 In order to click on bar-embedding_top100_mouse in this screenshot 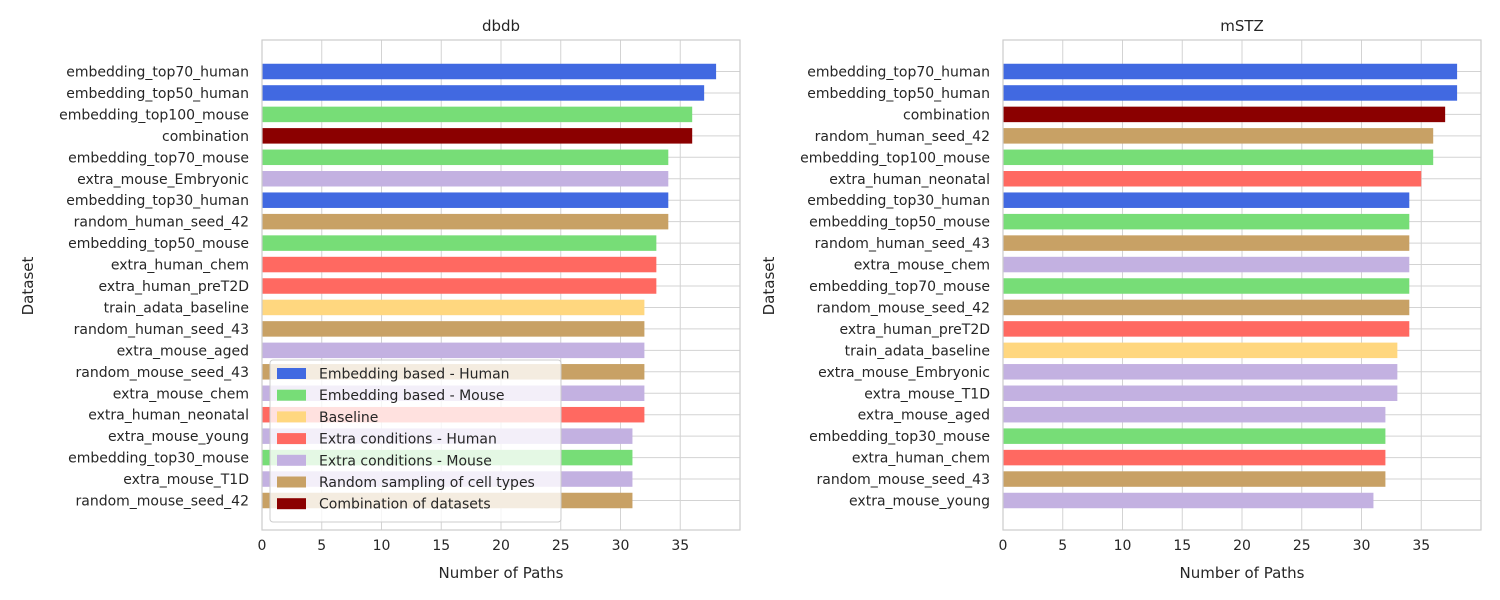, I will do `click(477, 114)`.